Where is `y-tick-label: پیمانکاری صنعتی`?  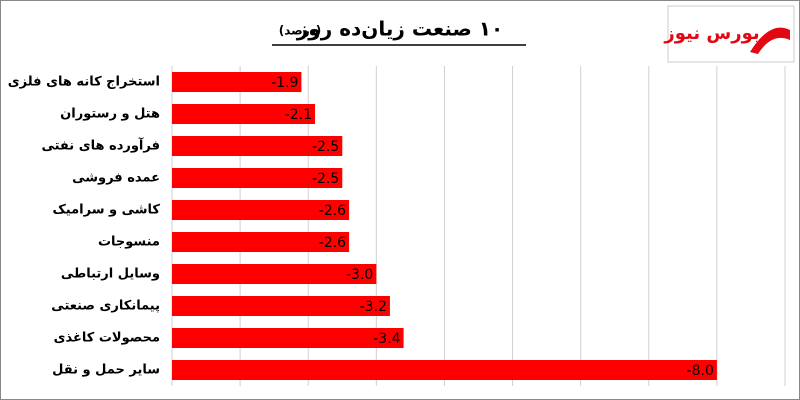
y-tick-label: پیمانکاری صنعتی is located at coordinates (105, 306).